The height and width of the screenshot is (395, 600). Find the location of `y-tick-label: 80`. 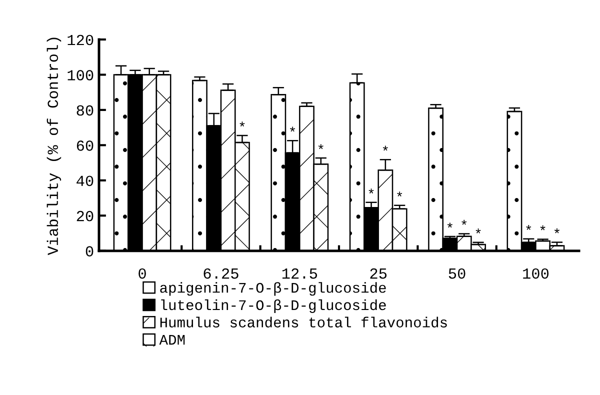

y-tick-label: 80 is located at coordinates (85, 110).